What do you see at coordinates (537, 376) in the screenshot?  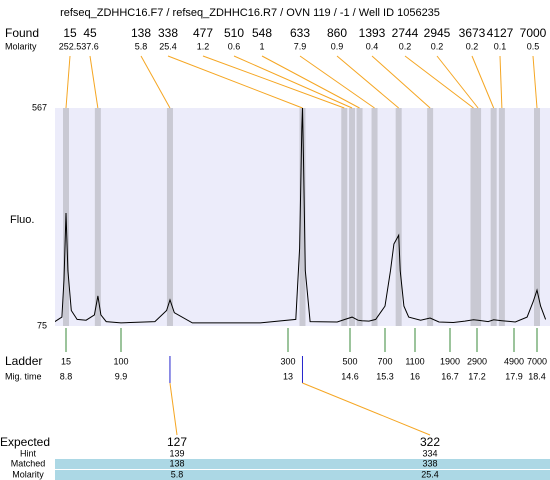 I see `ladder-time: 18.4` at bounding box center [537, 376].